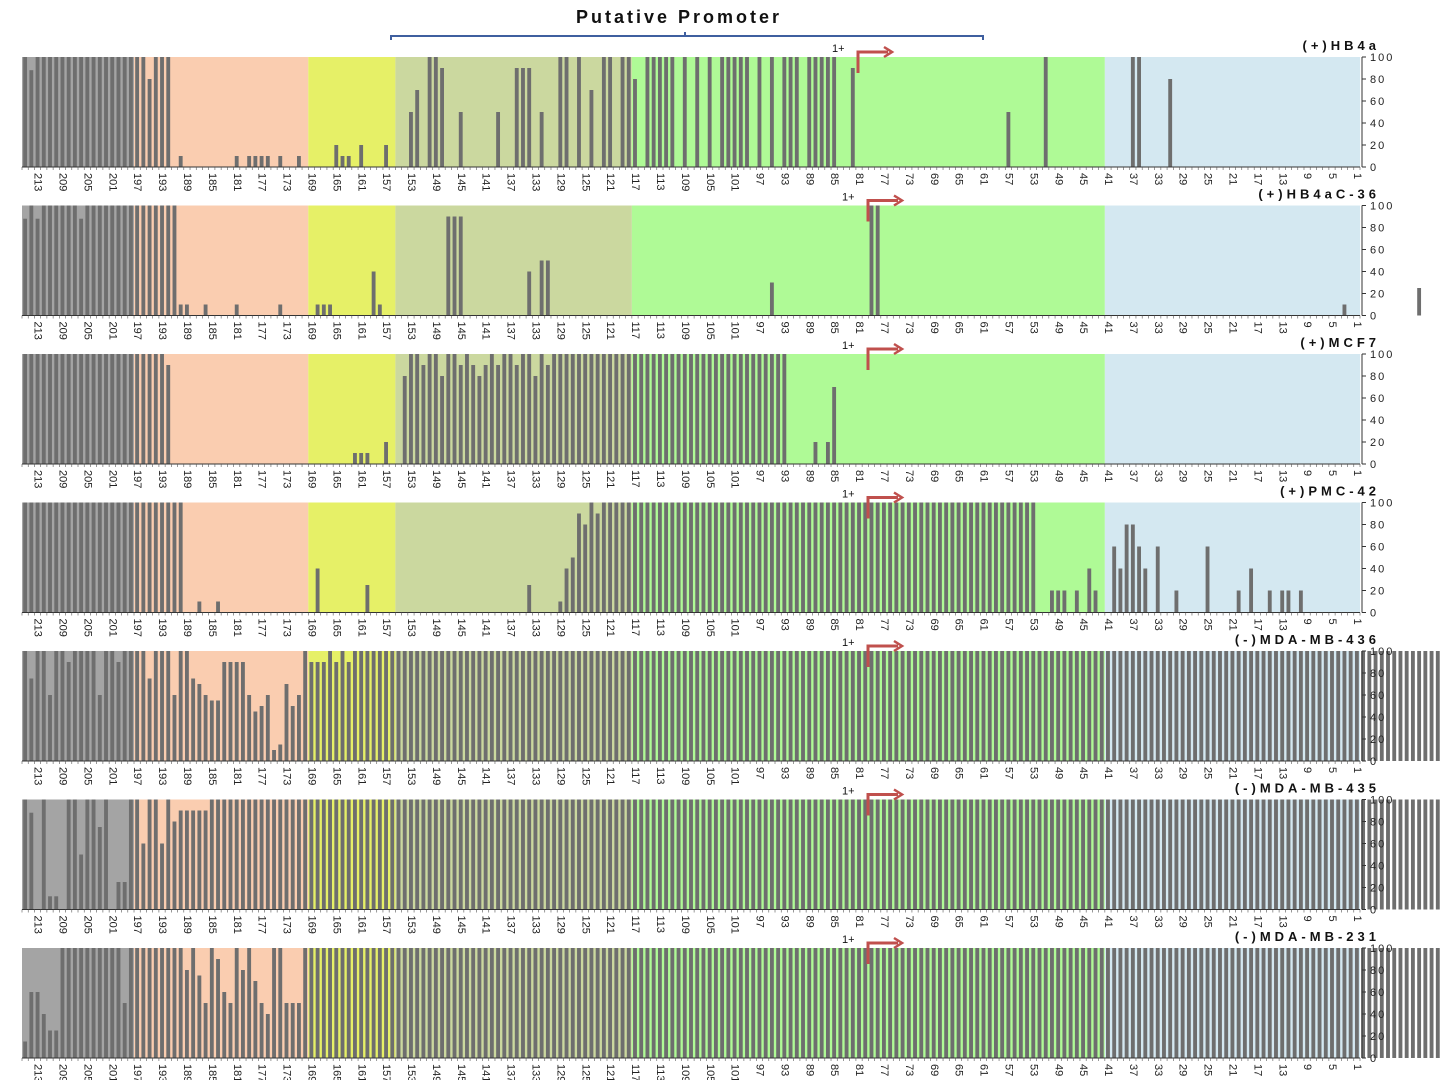 This screenshot has width=1440, height=1080. What do you see at coordinates (809, 179) in the screenshot?
I see `x-tick-label: 89` at bounding box center [809, 179].